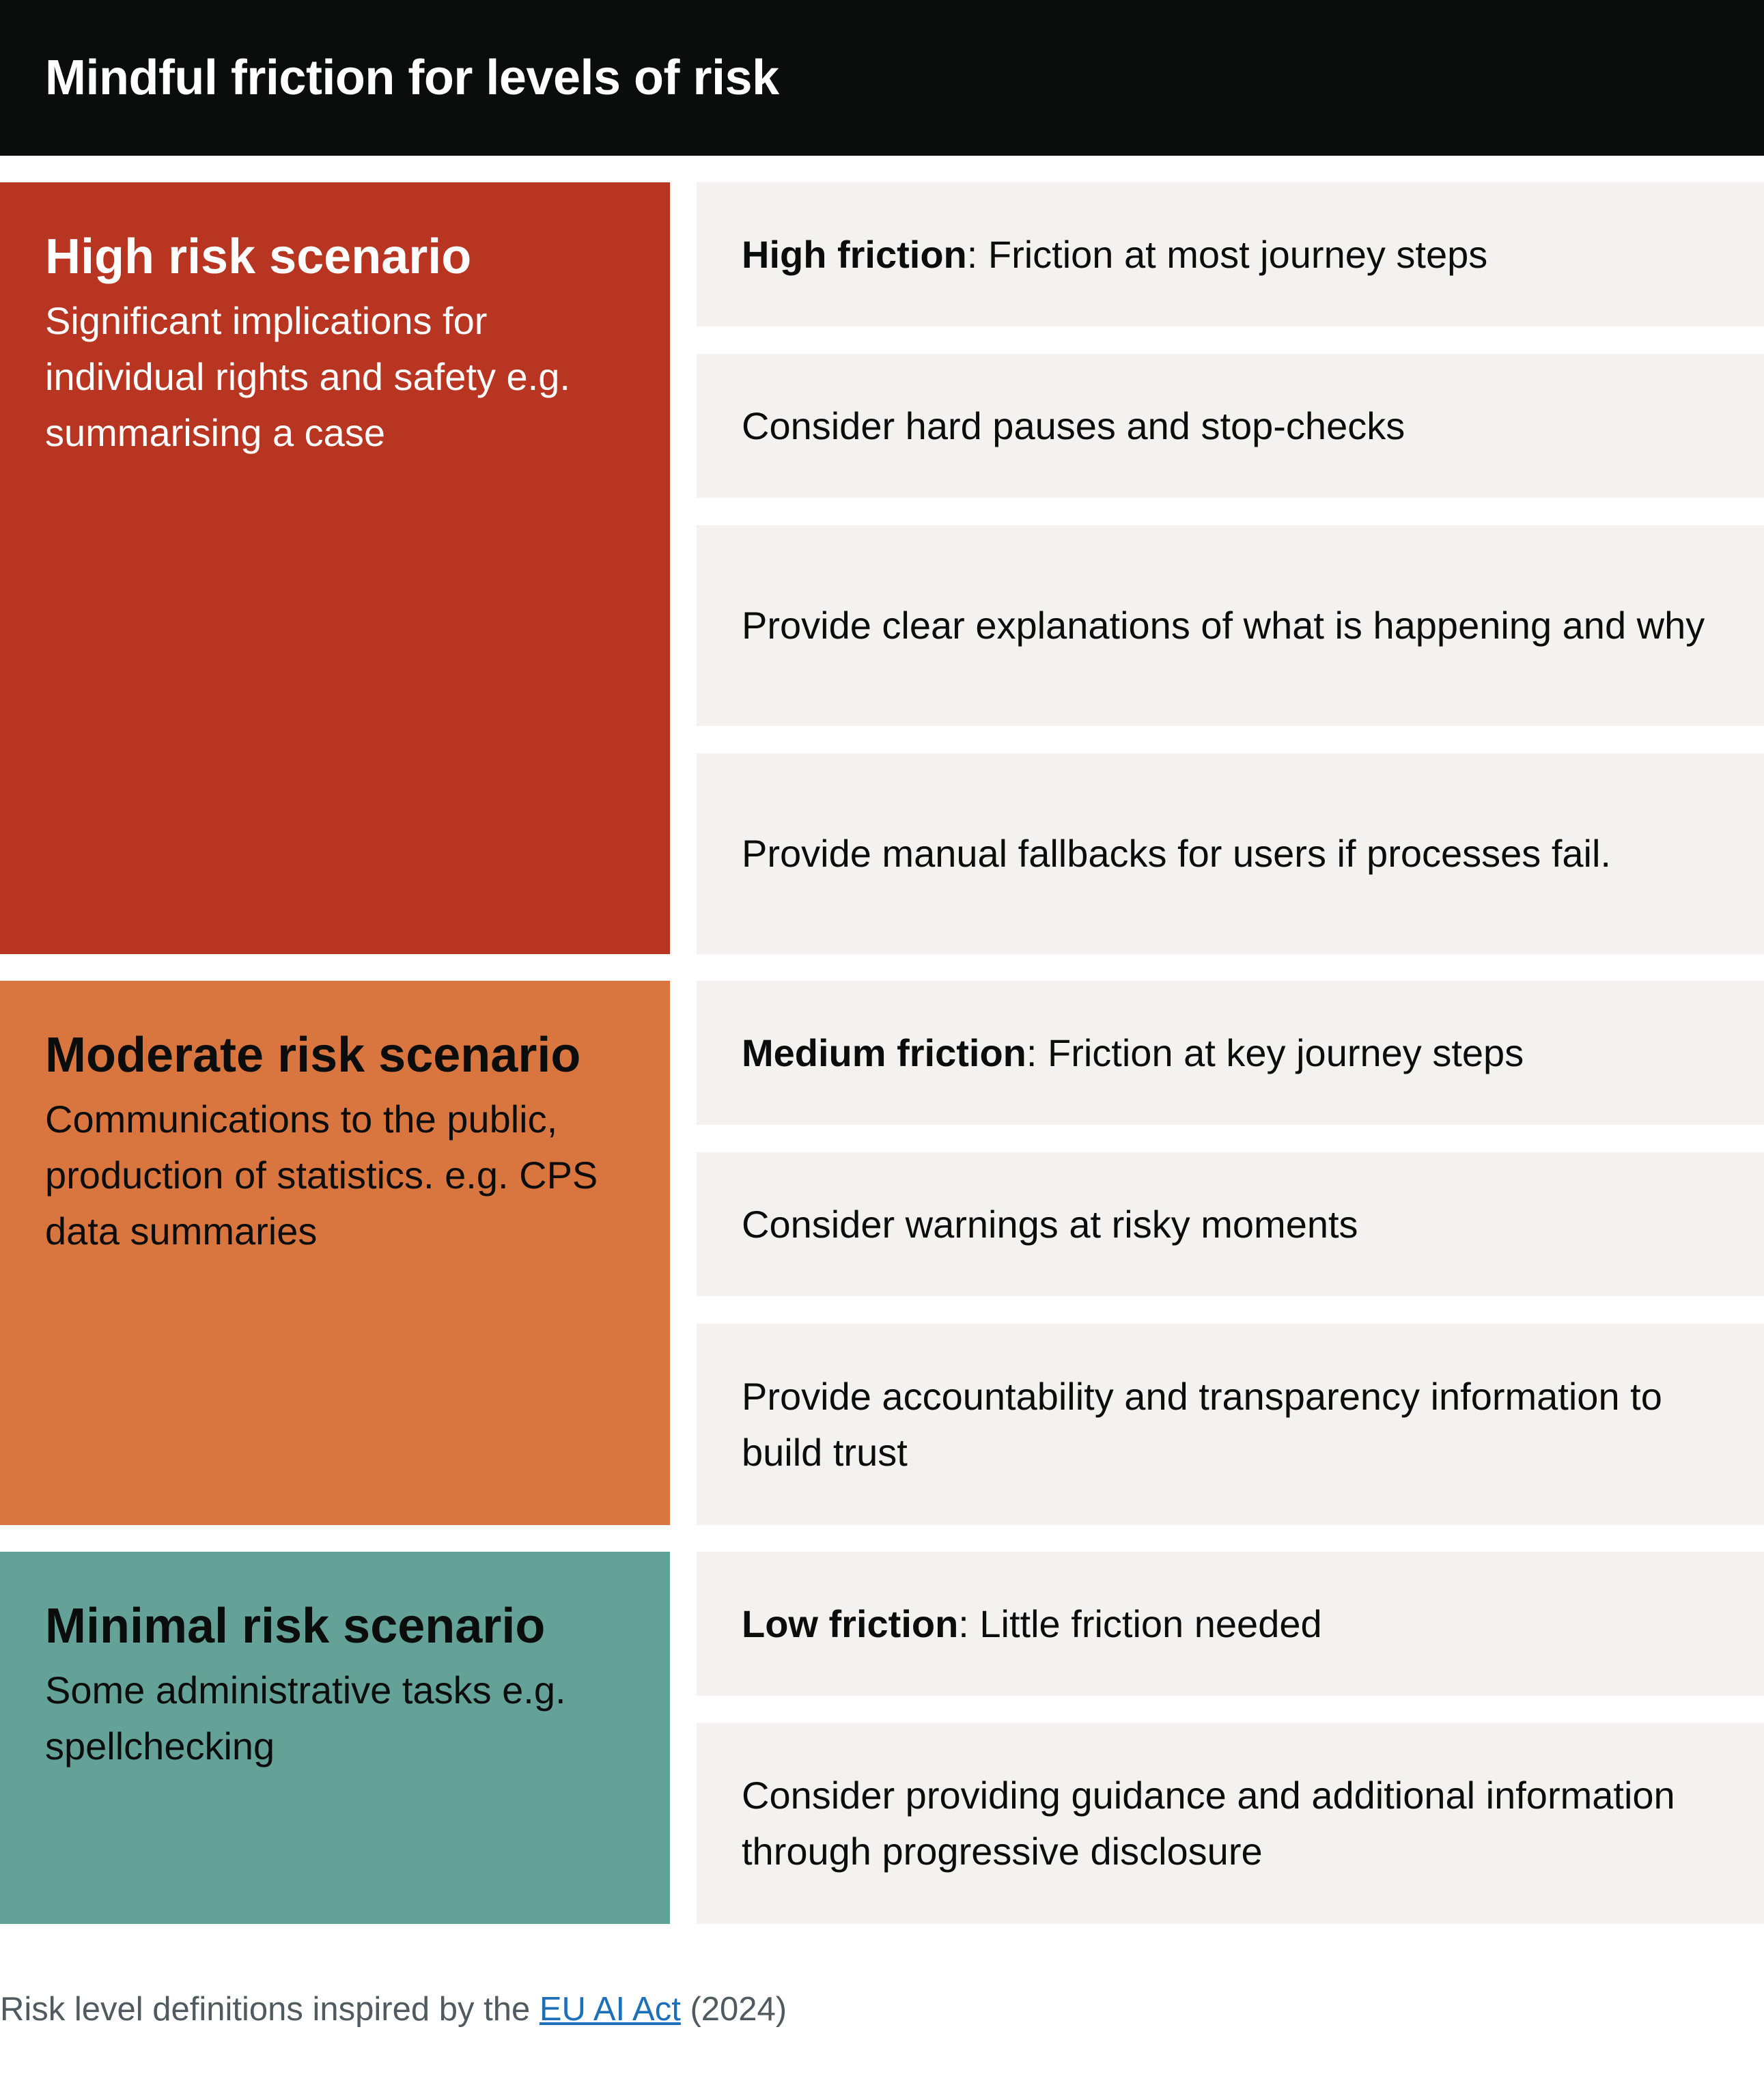 The height and width of the screenshot is (2094, 1764). I want to click on action-text: Consider warnings at risky moments, so click(1050, 1224).